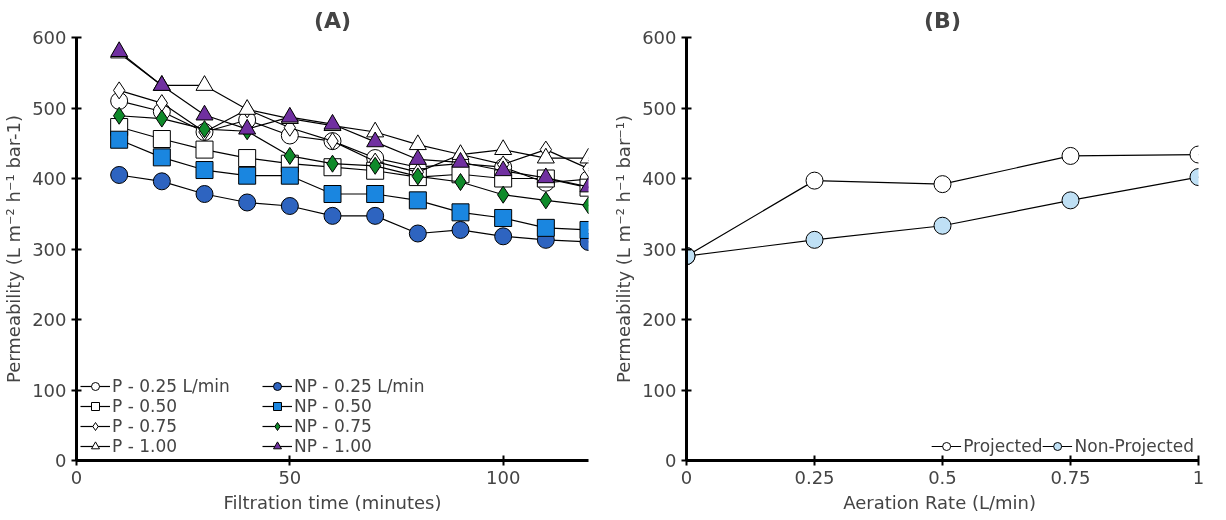 The image size is (1226, 520). I want to click on y-axis-title: Permeability (L m⁻² h⁻¹ bar⁻¹), so click(624, 249).